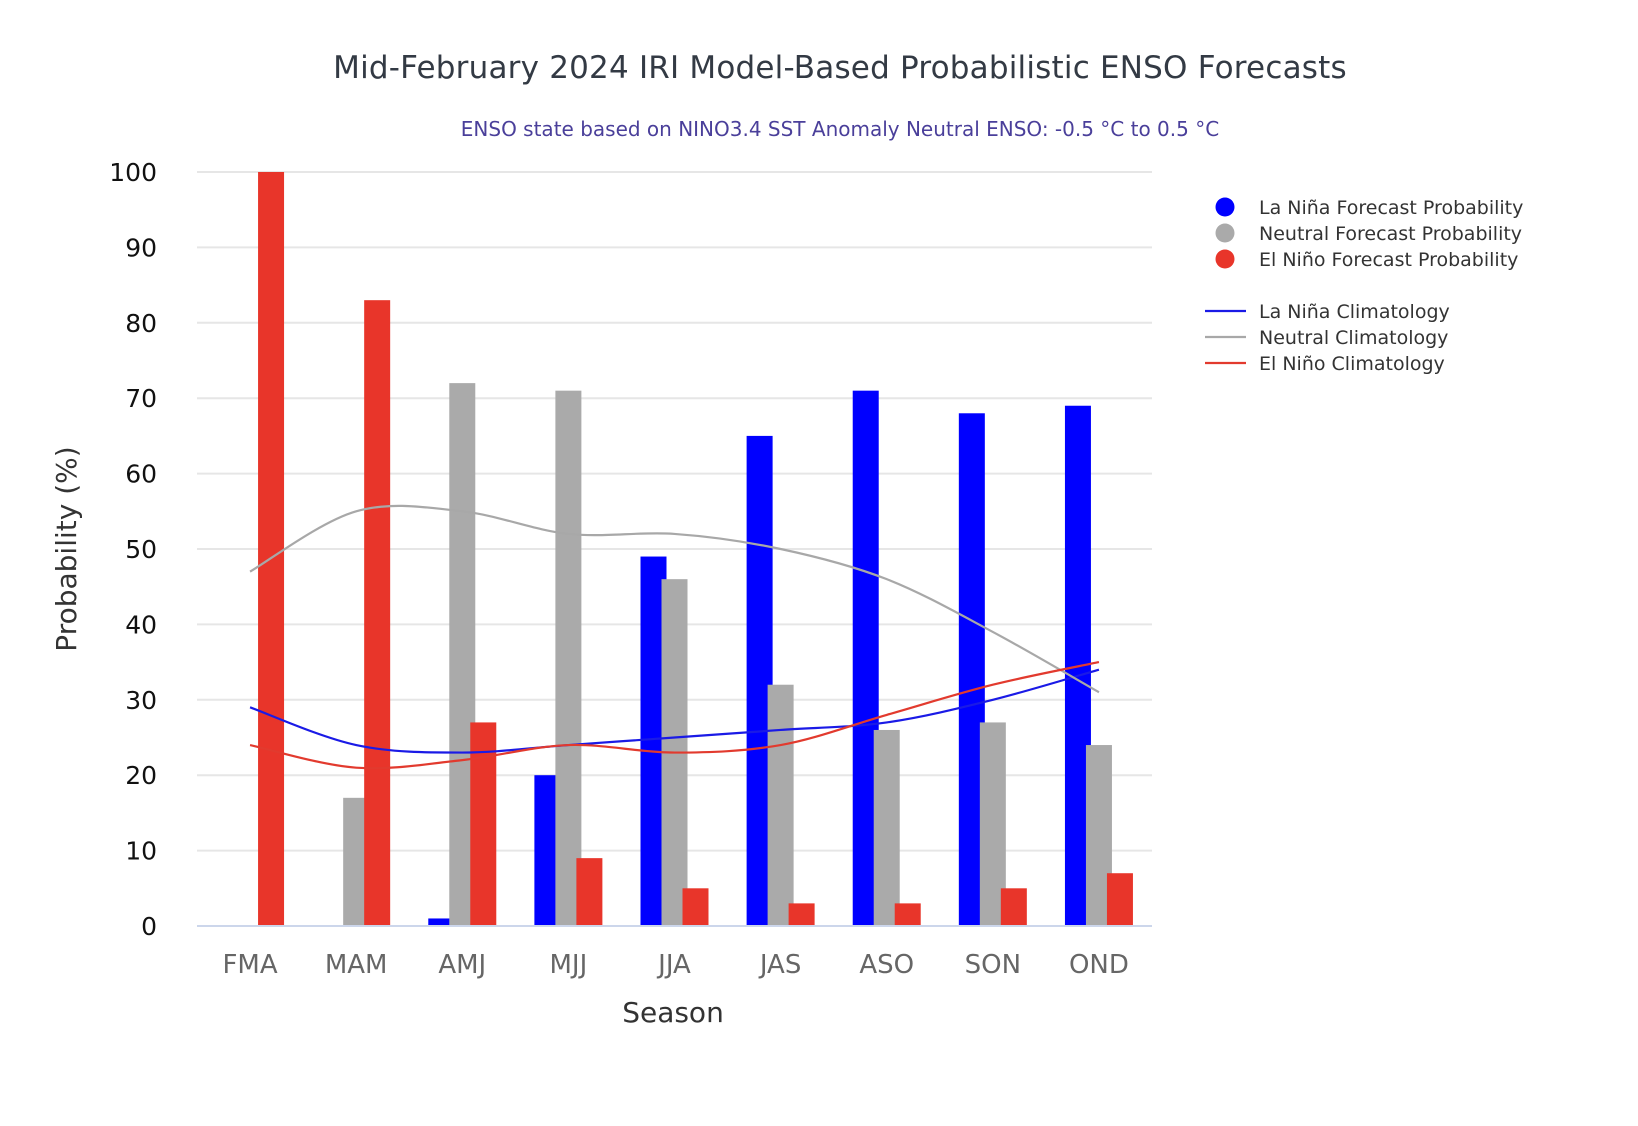 The width and height of the screenshot is (1638, 1126). What do you see at coordinates (141, 624) in the screenshot?
I see `y-tick-label: 40` at bounding box center [141, 624].